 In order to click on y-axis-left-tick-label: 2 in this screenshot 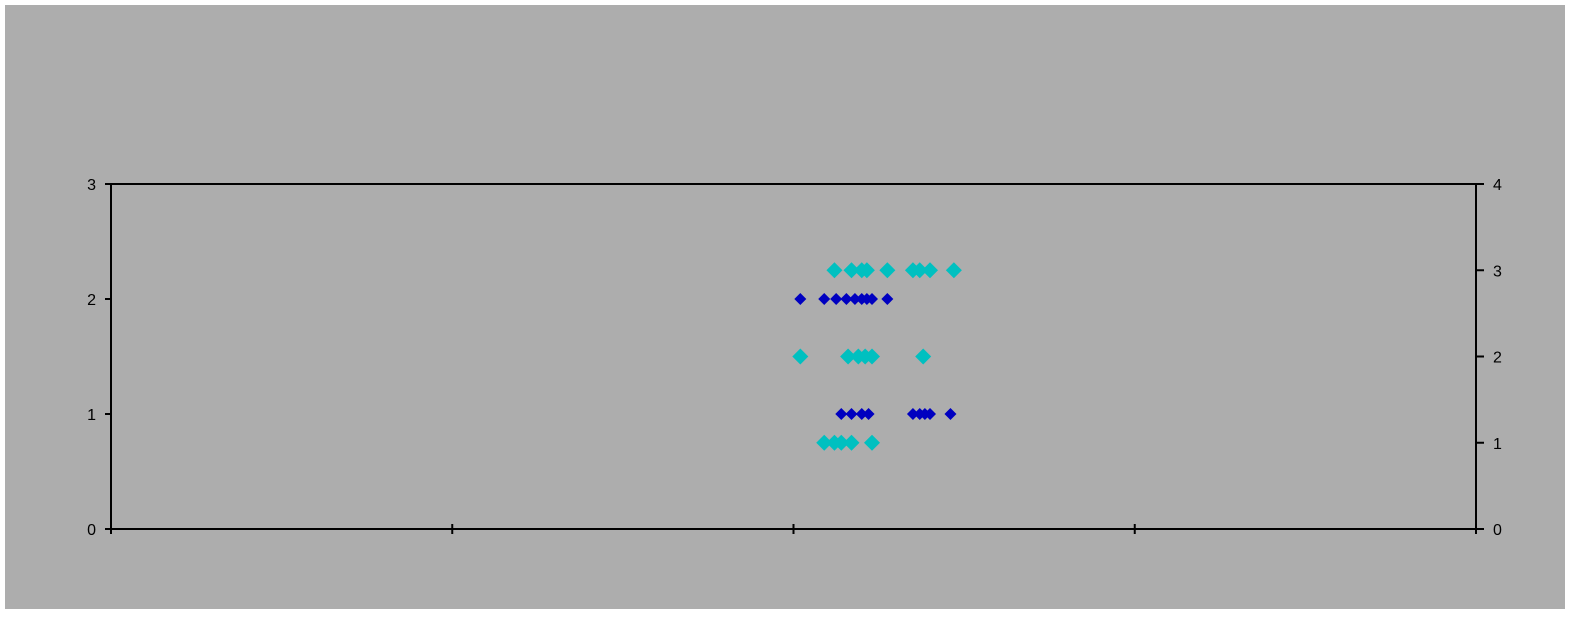, I will do `click(91, 300)`.